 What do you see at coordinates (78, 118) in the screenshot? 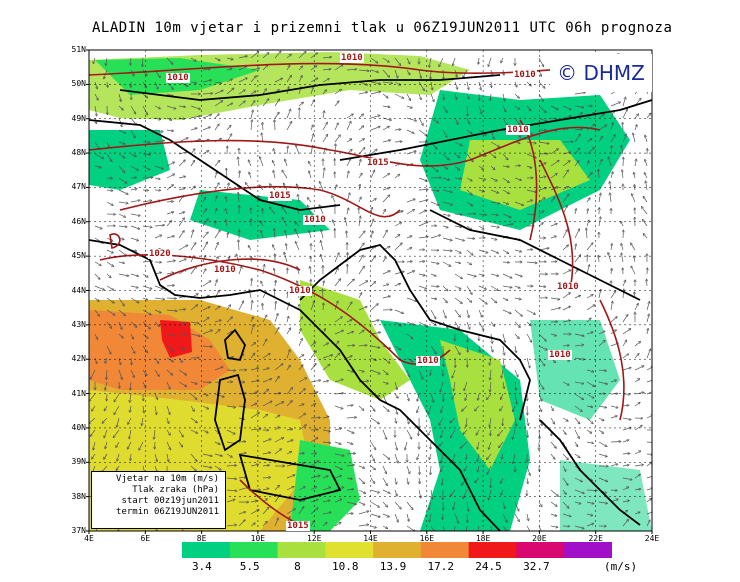
I see `lat-label: 49N` at bounding box center [78, 118].